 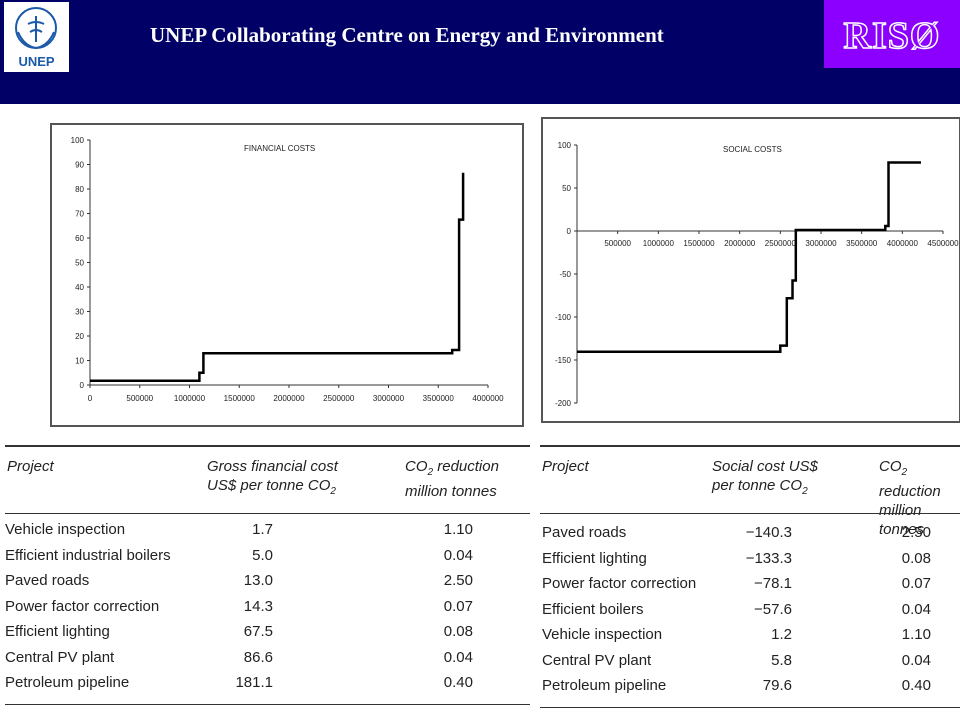 I want to click on y-tick-label: -200, so click(x=563, y=403).